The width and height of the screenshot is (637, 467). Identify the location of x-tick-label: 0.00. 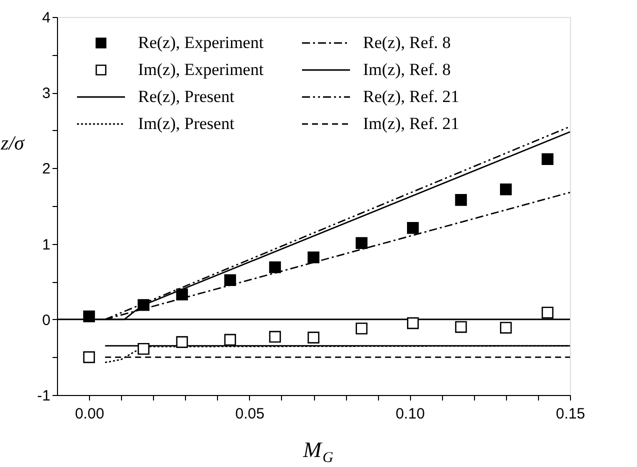
(89, 414).